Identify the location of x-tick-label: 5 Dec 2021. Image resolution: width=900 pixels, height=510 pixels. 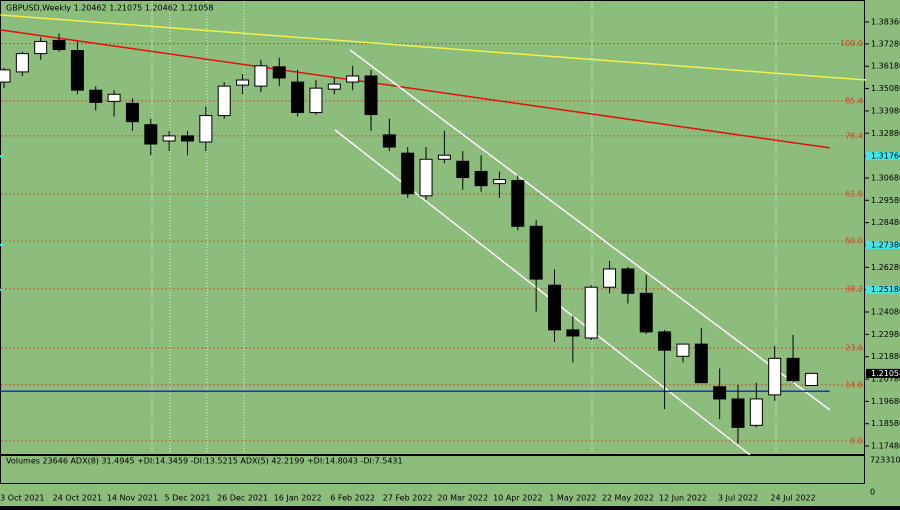
(187, 498).